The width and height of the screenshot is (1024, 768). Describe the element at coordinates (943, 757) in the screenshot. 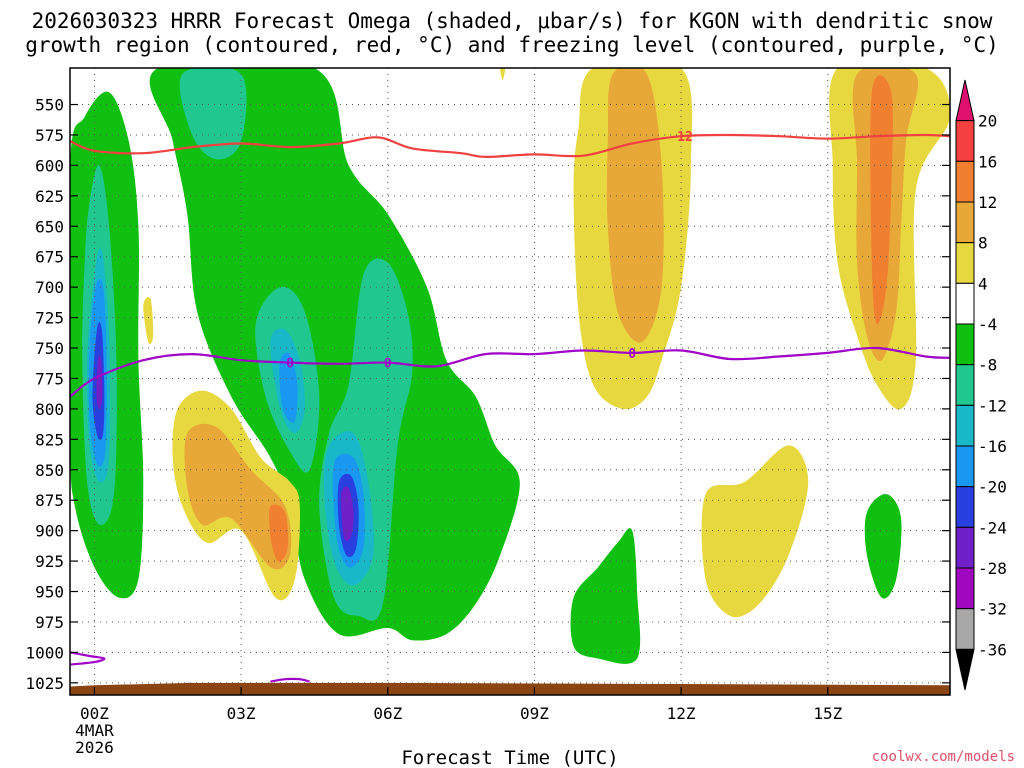

I see `credit-link: coolwx.com/models` at that location.